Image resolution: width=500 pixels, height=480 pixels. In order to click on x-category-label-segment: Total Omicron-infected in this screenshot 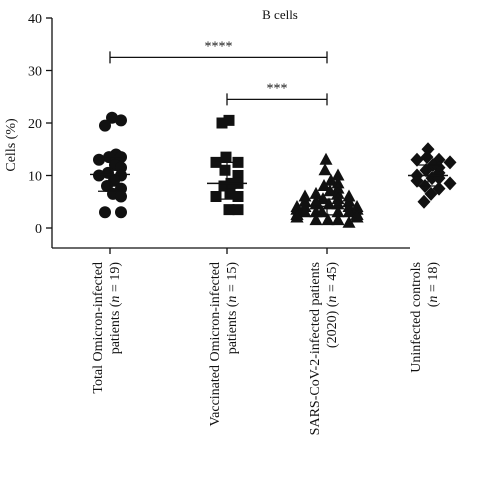, I will do `click(98, 328)`.